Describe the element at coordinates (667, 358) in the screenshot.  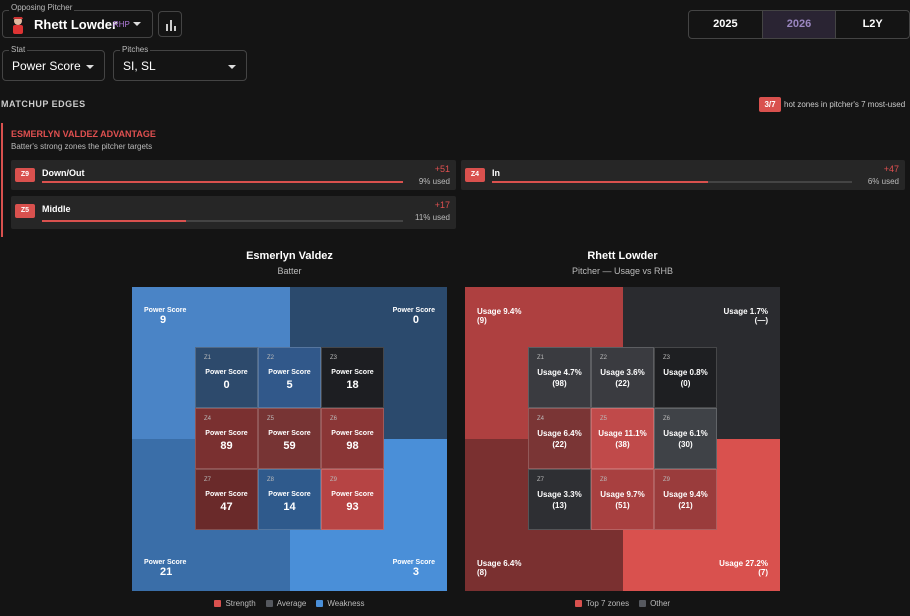
I see `zone-id: Z3` at that location.